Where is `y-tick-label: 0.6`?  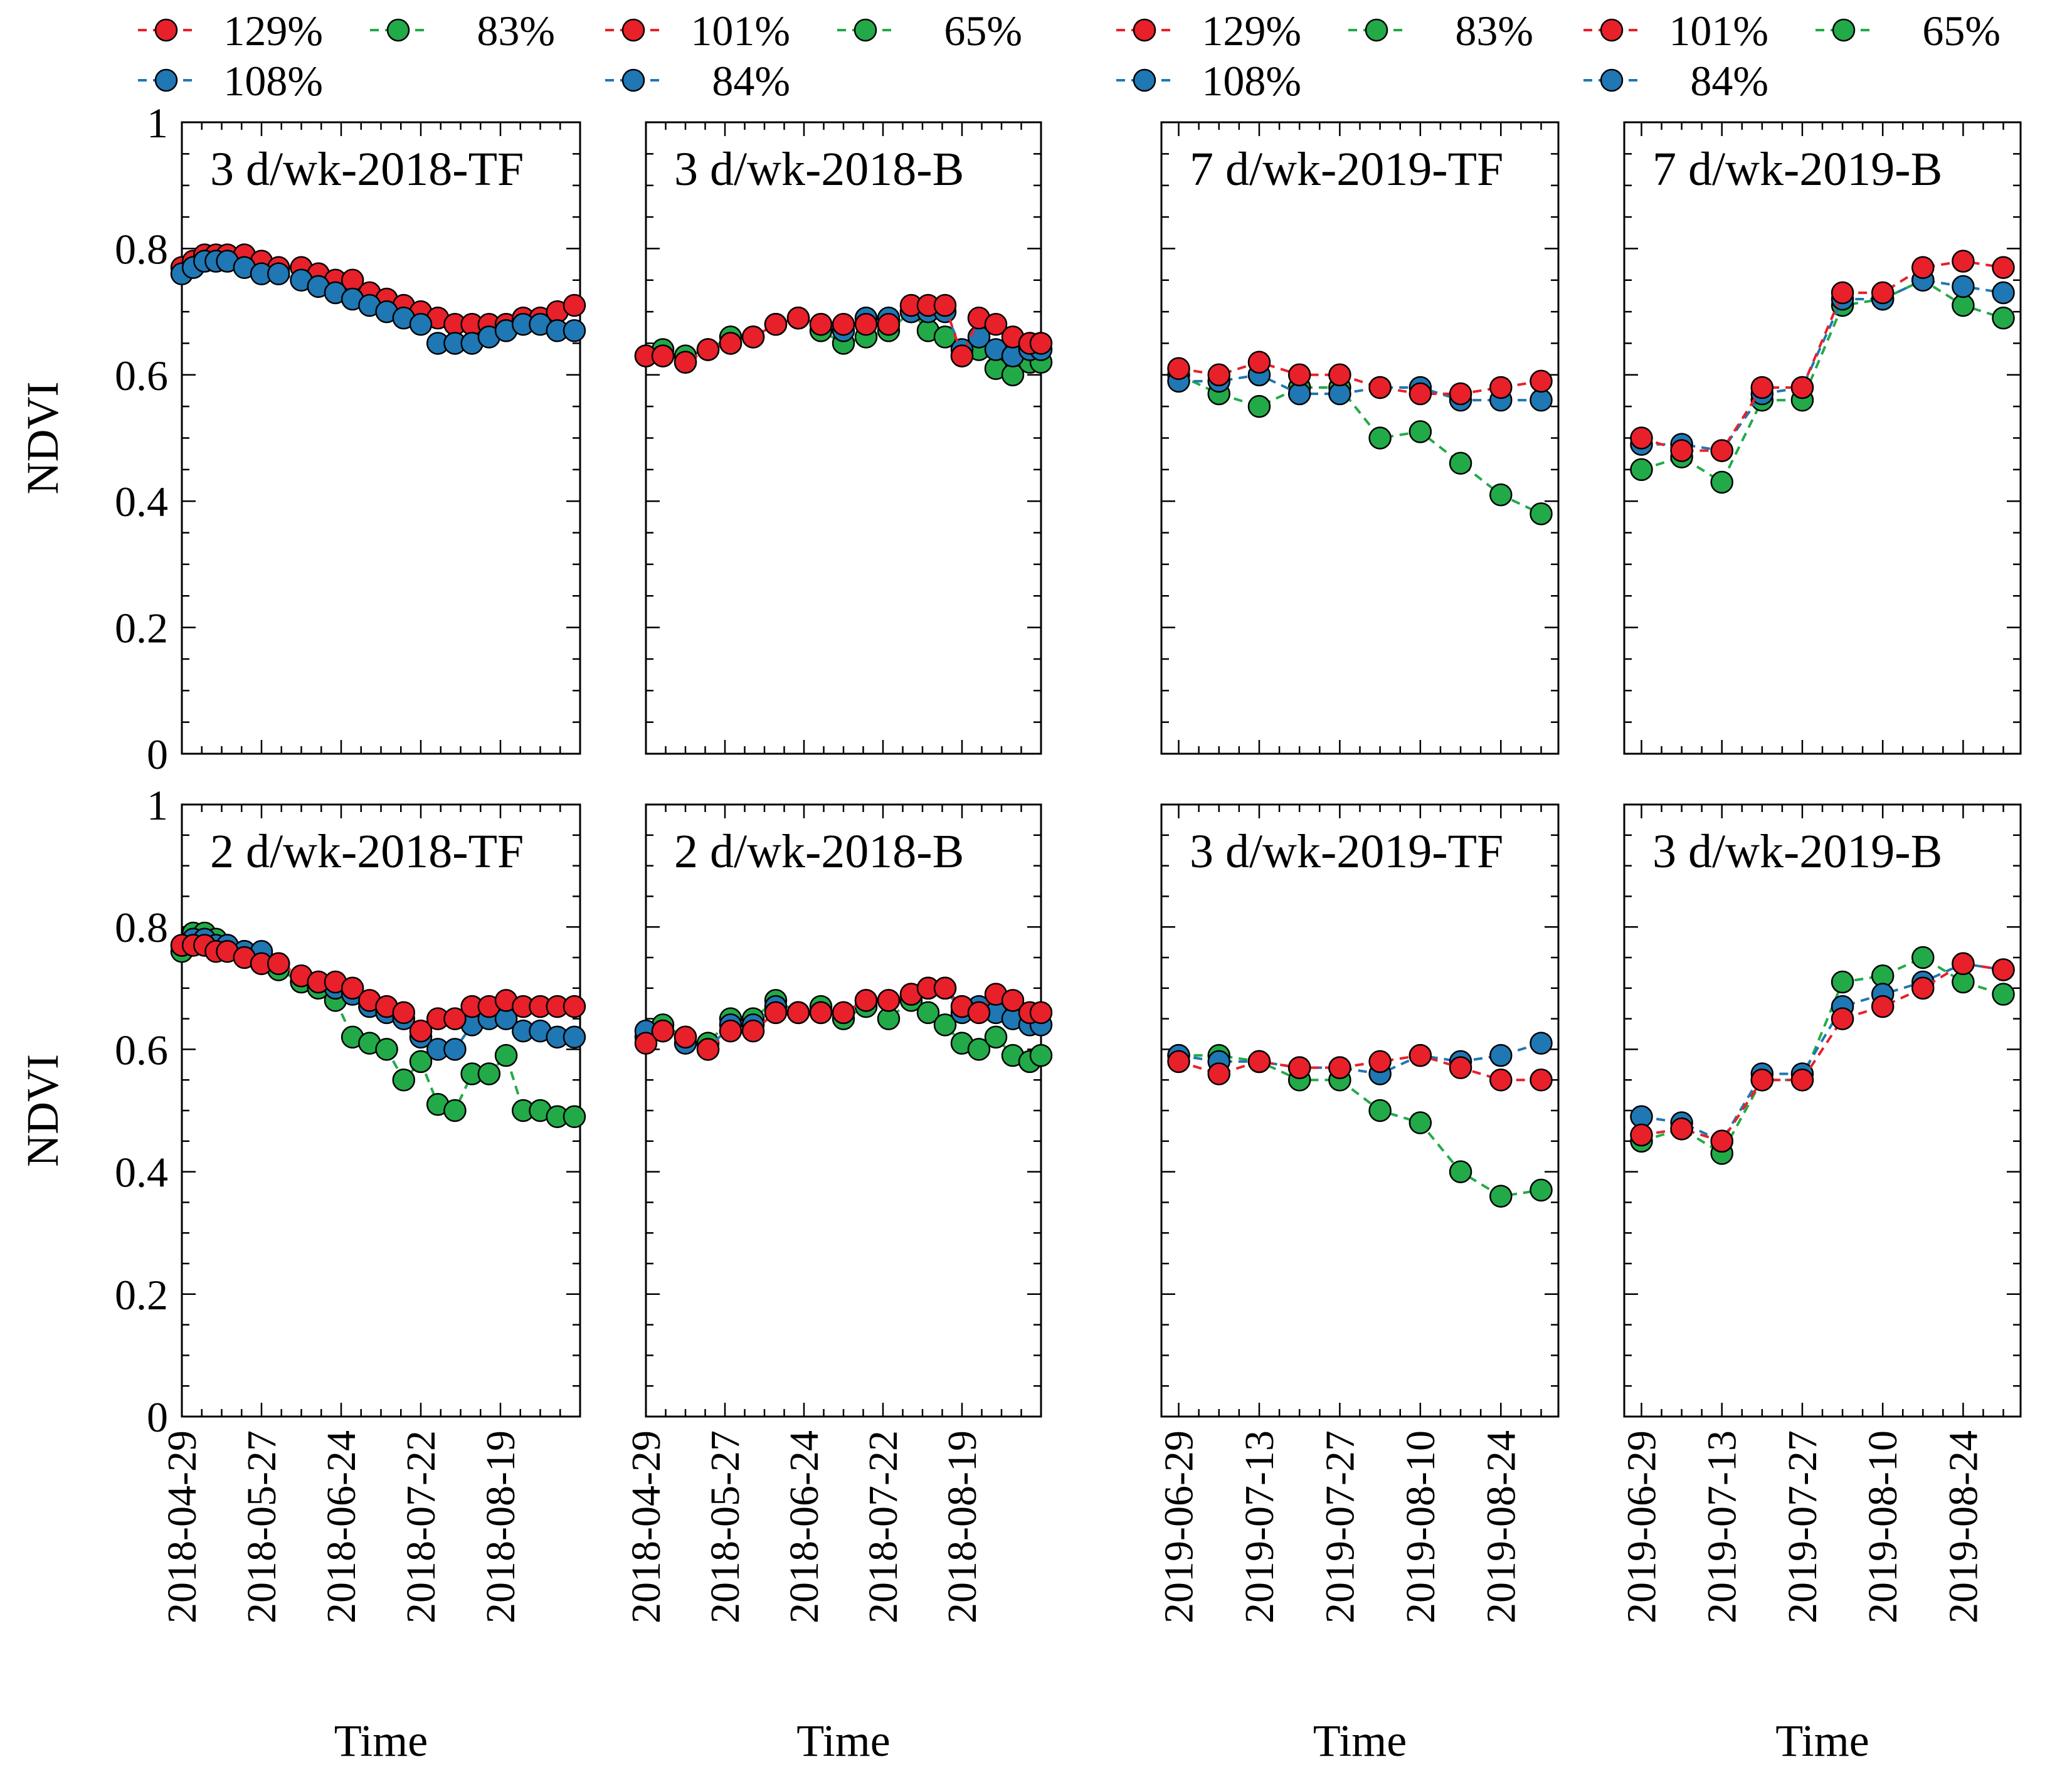 y-tick-label: 0.6 is located at coordinates (141, 1050).